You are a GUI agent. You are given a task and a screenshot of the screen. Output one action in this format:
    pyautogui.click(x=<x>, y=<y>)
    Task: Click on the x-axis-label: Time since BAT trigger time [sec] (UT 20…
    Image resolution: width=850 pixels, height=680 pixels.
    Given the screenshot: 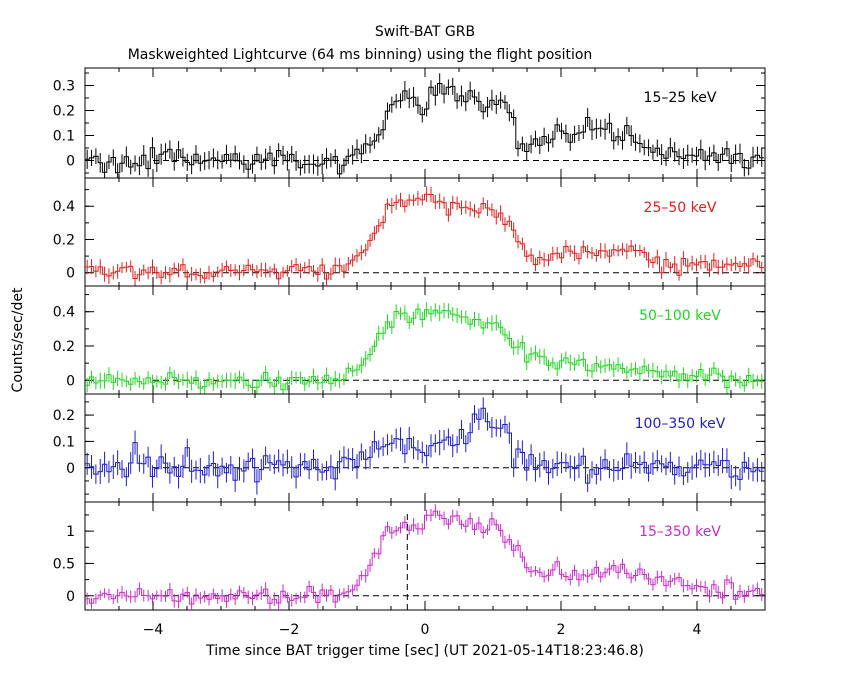 What is the action you would take?
    pyautogui.click(x=424, y=651)
    